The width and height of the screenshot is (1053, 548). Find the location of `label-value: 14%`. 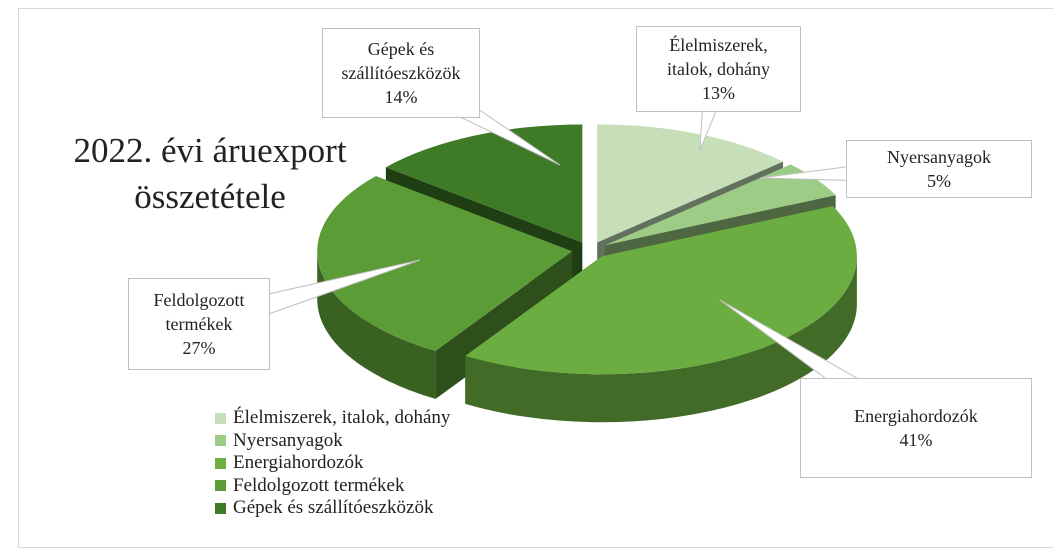

label-value: 14% is located at coordinates (401, 97).